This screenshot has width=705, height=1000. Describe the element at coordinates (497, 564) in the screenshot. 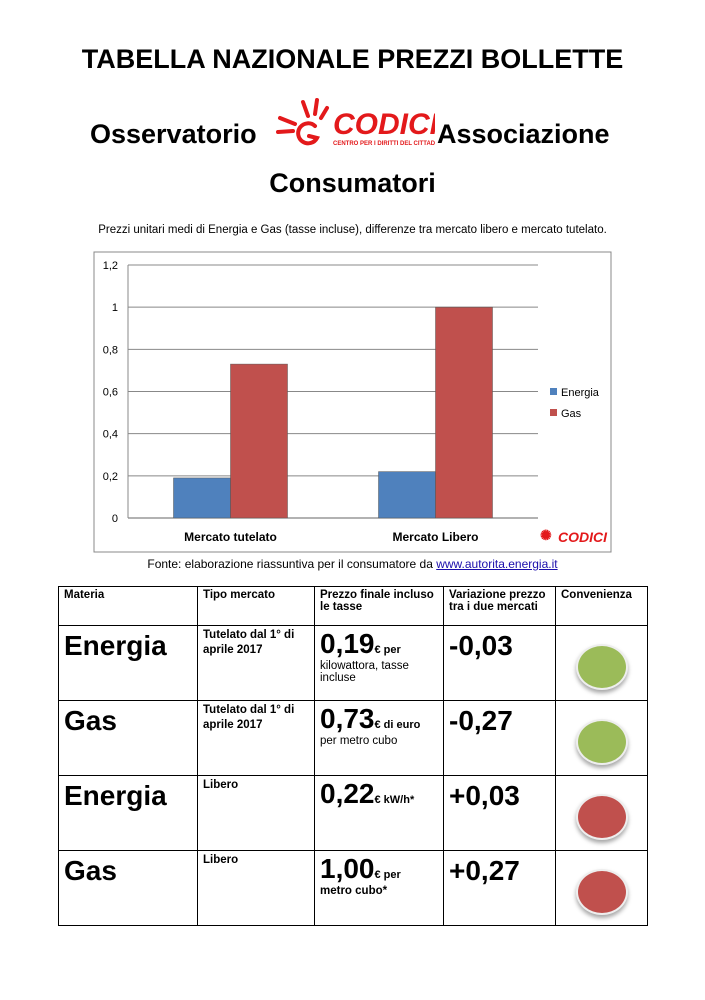

I see `source-link: www.autorita.energia.it` at that location.